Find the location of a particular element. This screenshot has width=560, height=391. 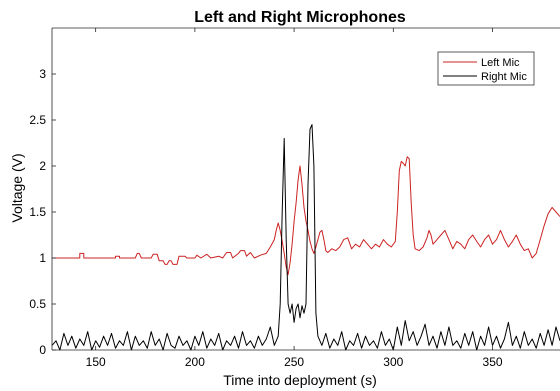

x-axis-label: Time into deployment (s) is located at coordinates (300, 380).